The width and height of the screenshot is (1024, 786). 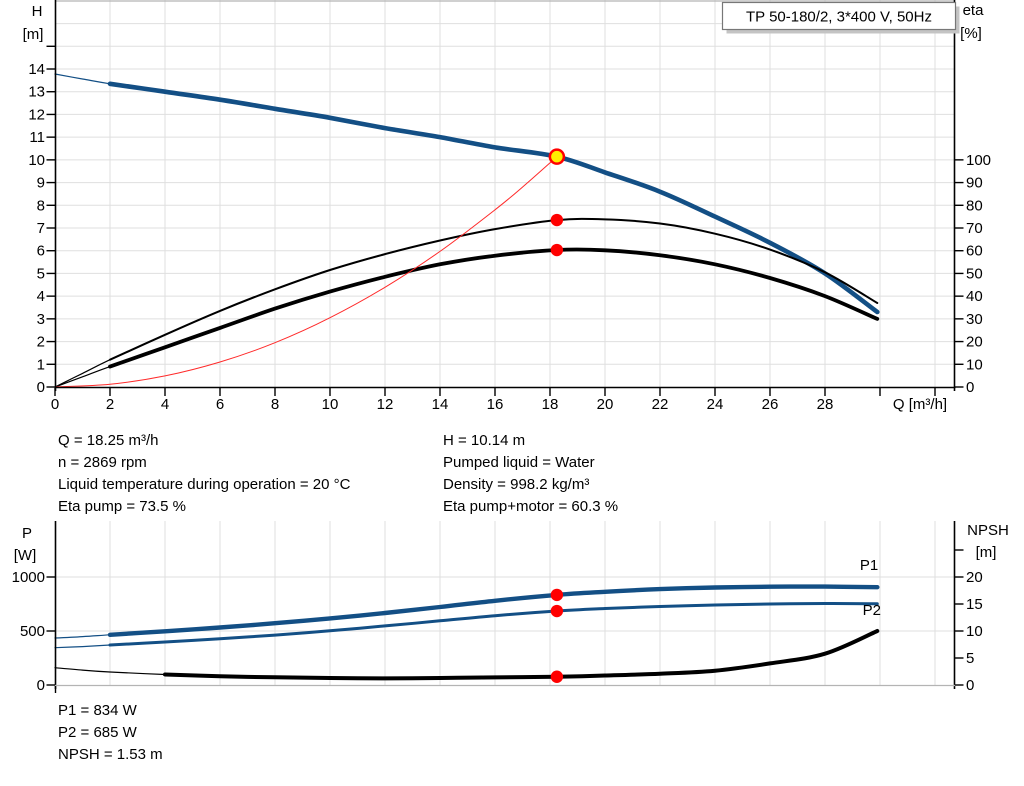 I want to click on left-tick-label: 3, so click(x=41, y=319).